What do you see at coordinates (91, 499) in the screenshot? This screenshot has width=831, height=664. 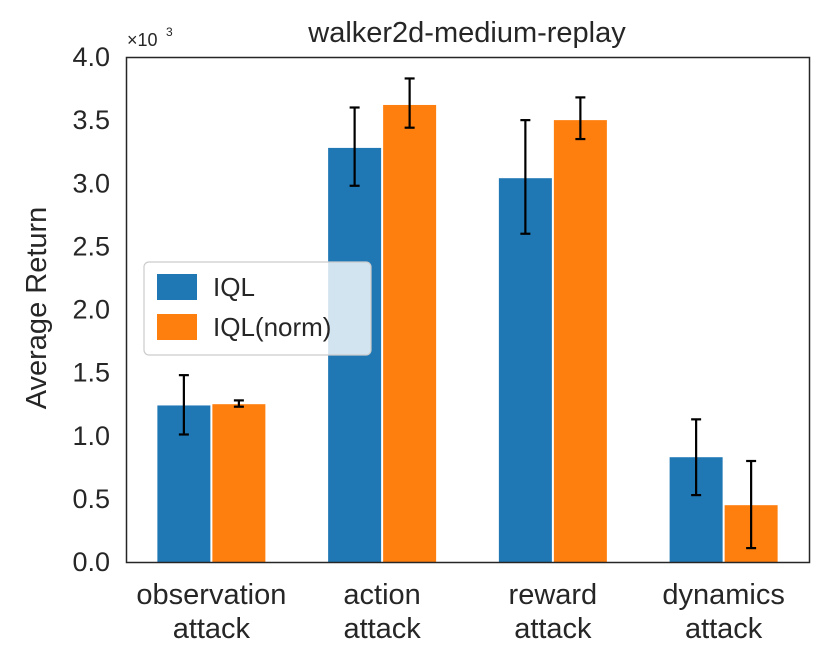 I see `y-tick-label: 0.5` at bounding box center [91, 499].